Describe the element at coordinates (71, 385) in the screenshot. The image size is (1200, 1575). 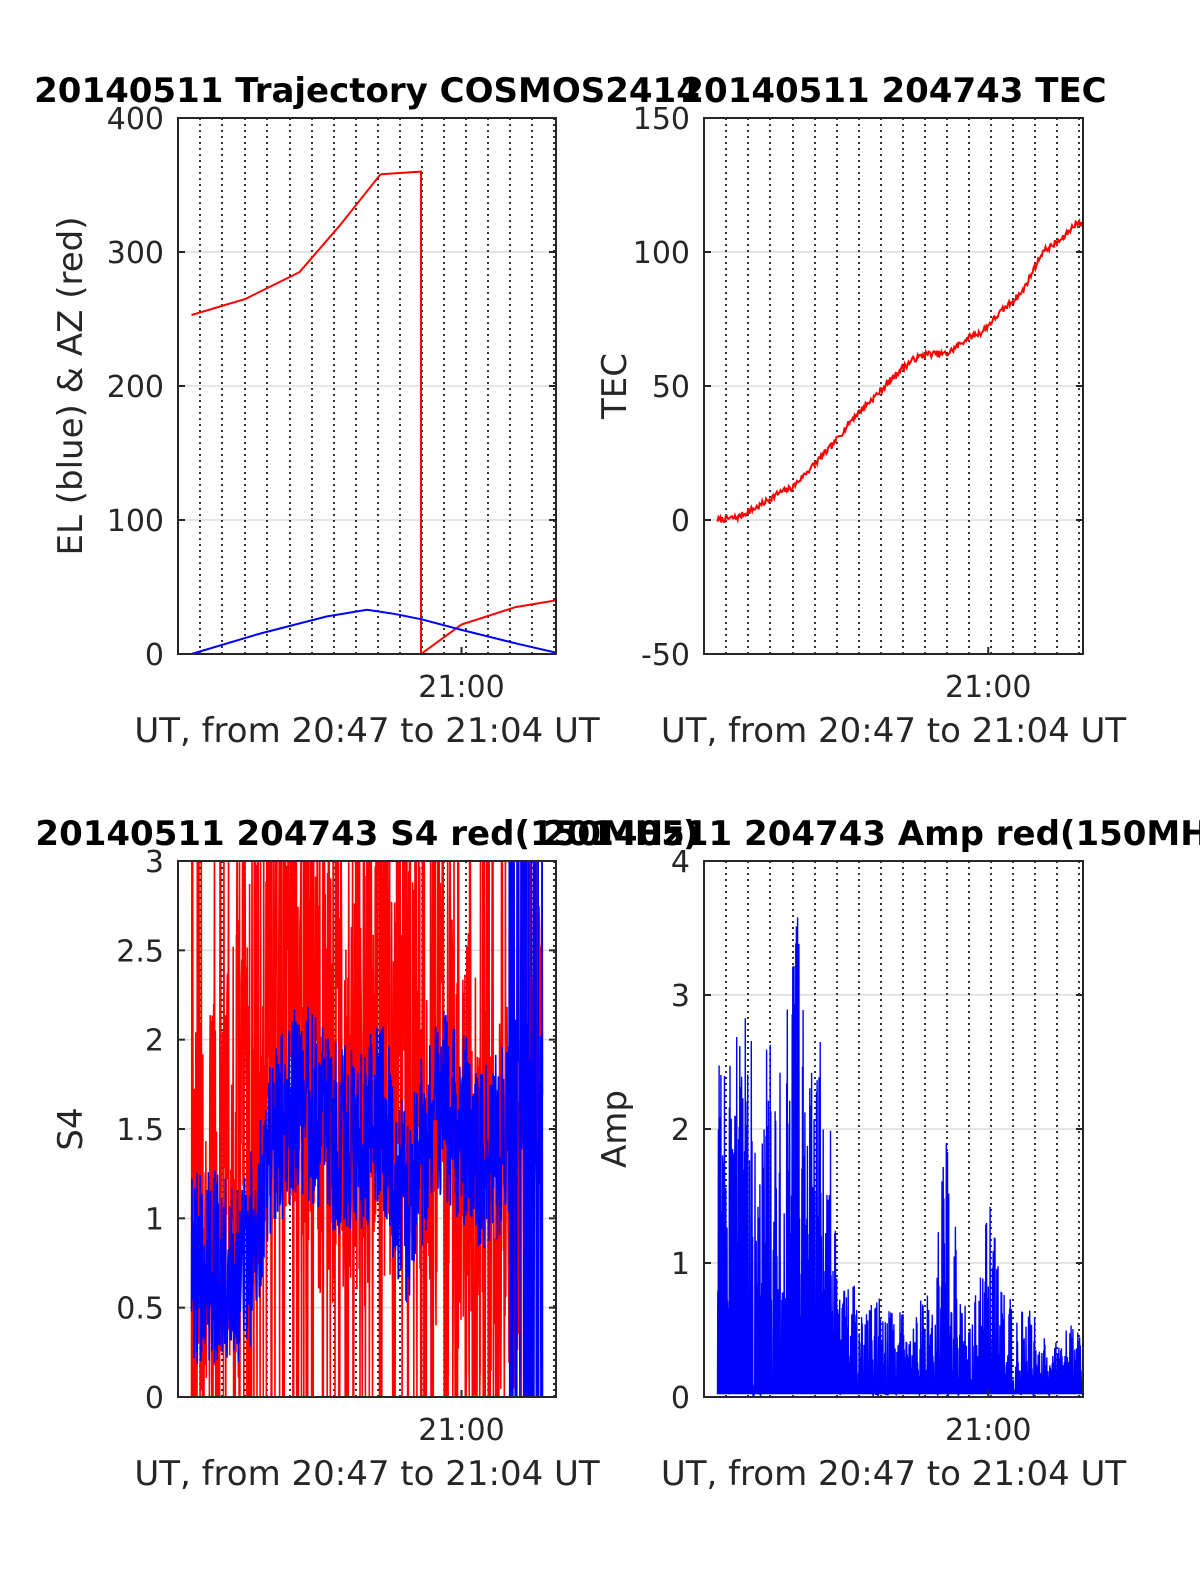
I see `y-axis-label: EL (blue) & AZ (red)` at that location.